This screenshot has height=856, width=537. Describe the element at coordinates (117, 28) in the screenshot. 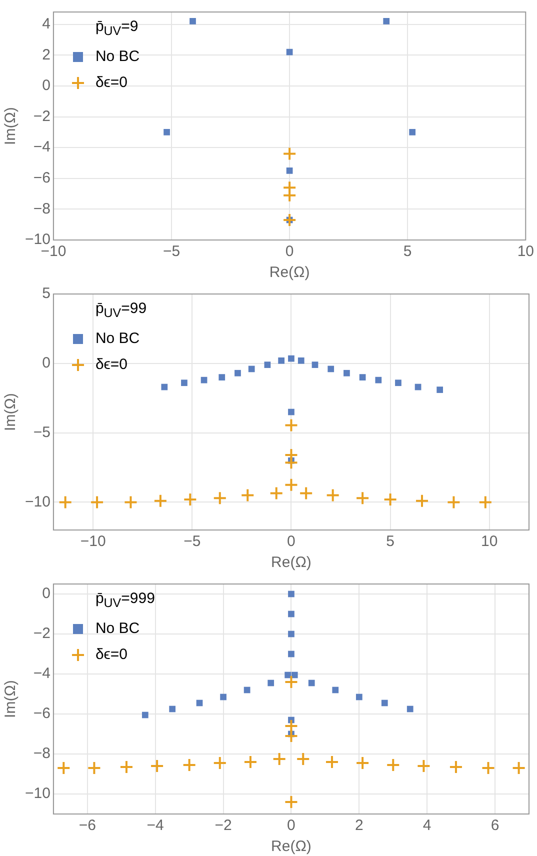

I see `legend-title: p̄$_{UV}$=9` at that location.